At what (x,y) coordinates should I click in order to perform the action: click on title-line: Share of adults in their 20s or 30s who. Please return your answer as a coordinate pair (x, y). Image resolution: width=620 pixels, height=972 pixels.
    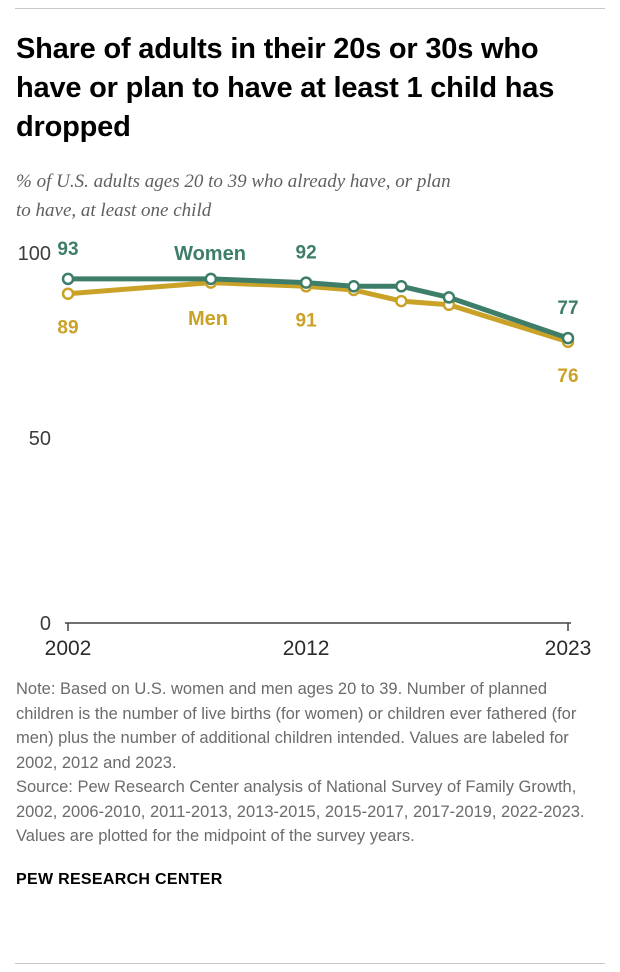
    Looking at the image, I should click on (277, 49).